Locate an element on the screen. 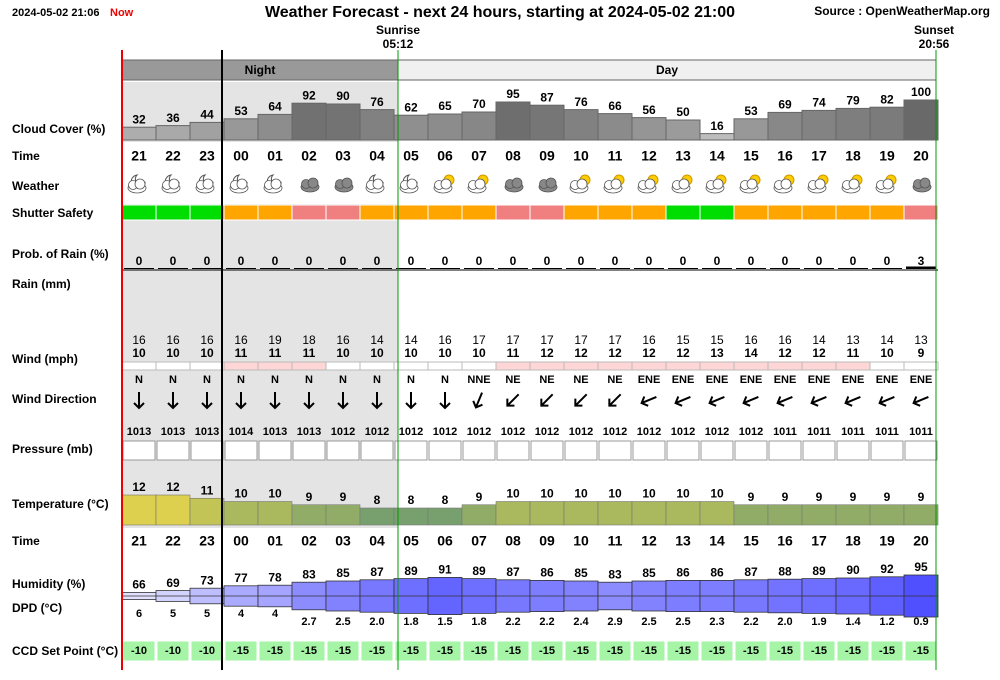 The image size is (1000, 680). time-label: 19 is located at coordinates (887, 156).